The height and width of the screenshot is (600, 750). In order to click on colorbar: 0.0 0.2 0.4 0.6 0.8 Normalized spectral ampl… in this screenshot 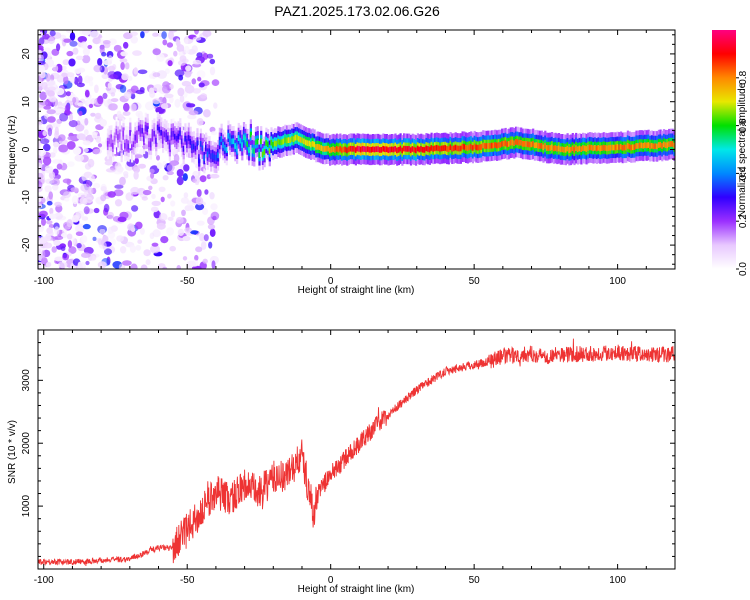, I will do `click(730, 153)`.